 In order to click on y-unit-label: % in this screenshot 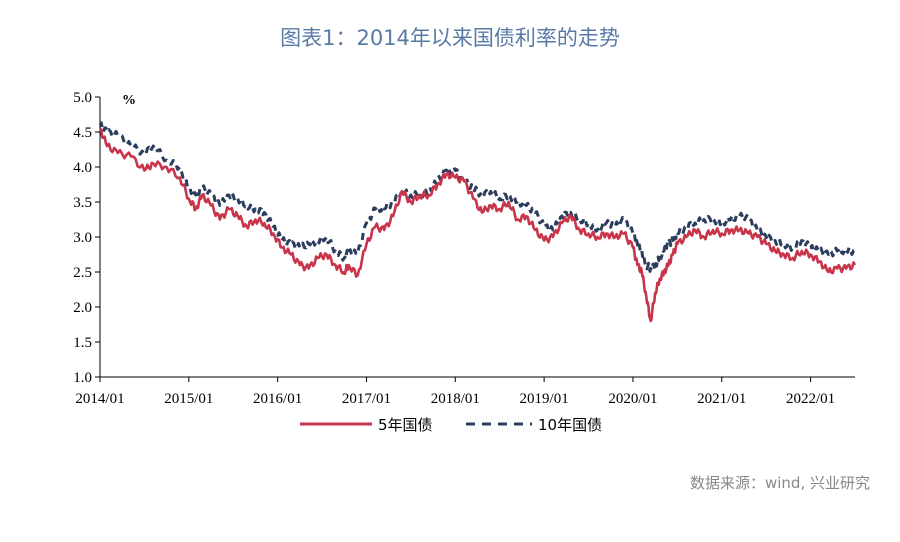, I will do `click(129, 100)`.